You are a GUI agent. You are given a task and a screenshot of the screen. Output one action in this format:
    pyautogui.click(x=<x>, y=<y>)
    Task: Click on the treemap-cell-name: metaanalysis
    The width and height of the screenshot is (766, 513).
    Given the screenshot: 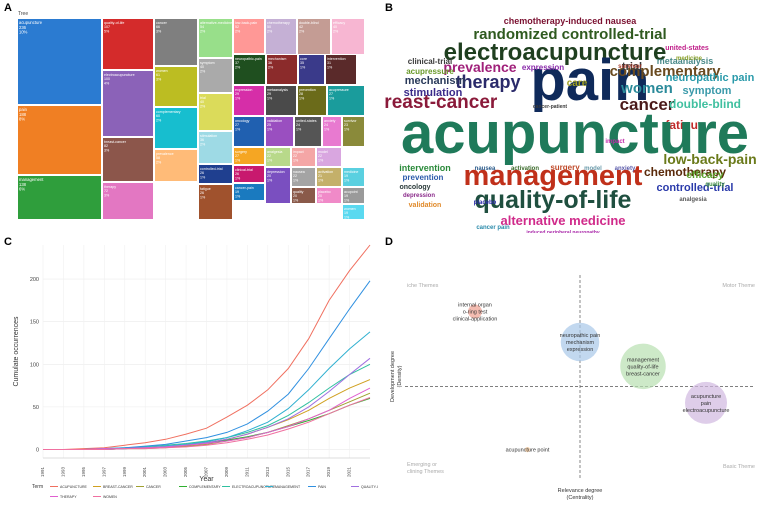 What is the action you would take?
    pyautogui.click(x=277, y=90)
    